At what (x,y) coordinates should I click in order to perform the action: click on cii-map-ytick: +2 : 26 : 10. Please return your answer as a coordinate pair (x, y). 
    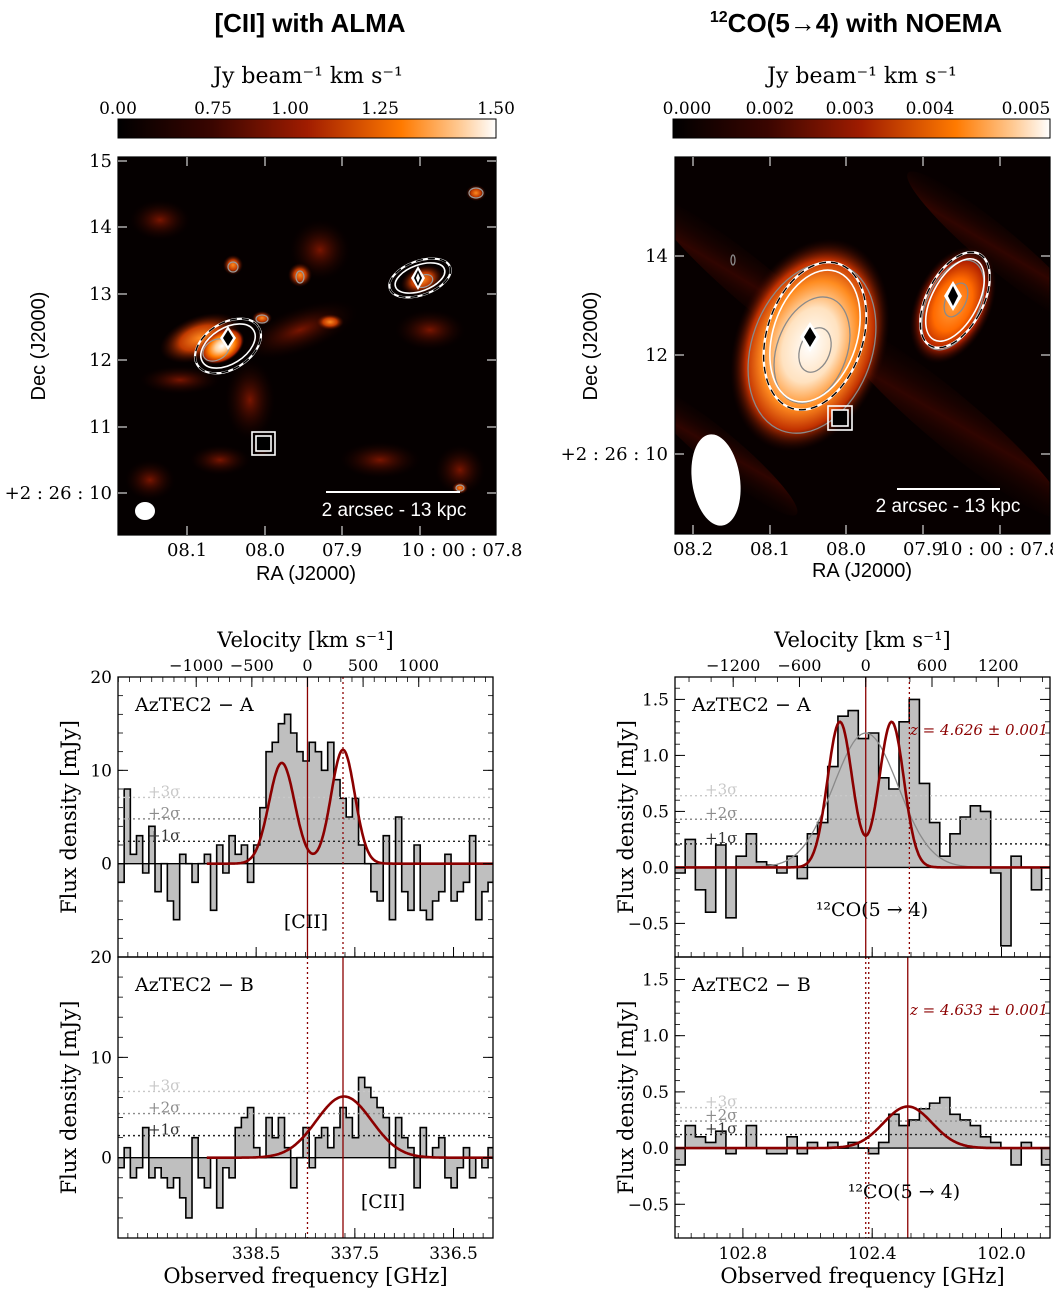
    Looking at the image, I should click on (58, 493).